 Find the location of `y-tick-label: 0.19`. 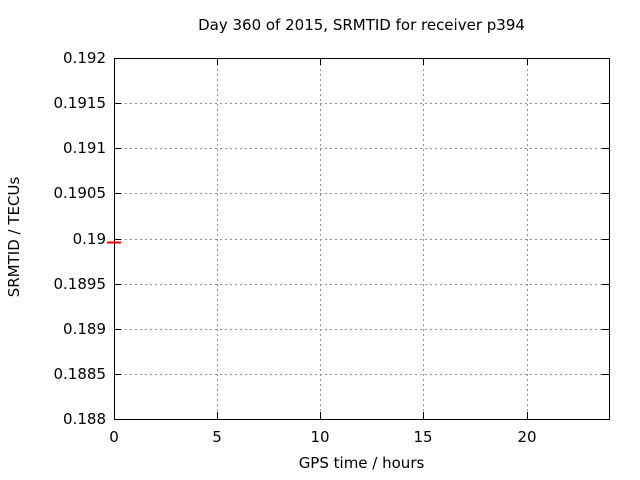

y-tick-label: 0.19 is located at coordinates (89, 239).